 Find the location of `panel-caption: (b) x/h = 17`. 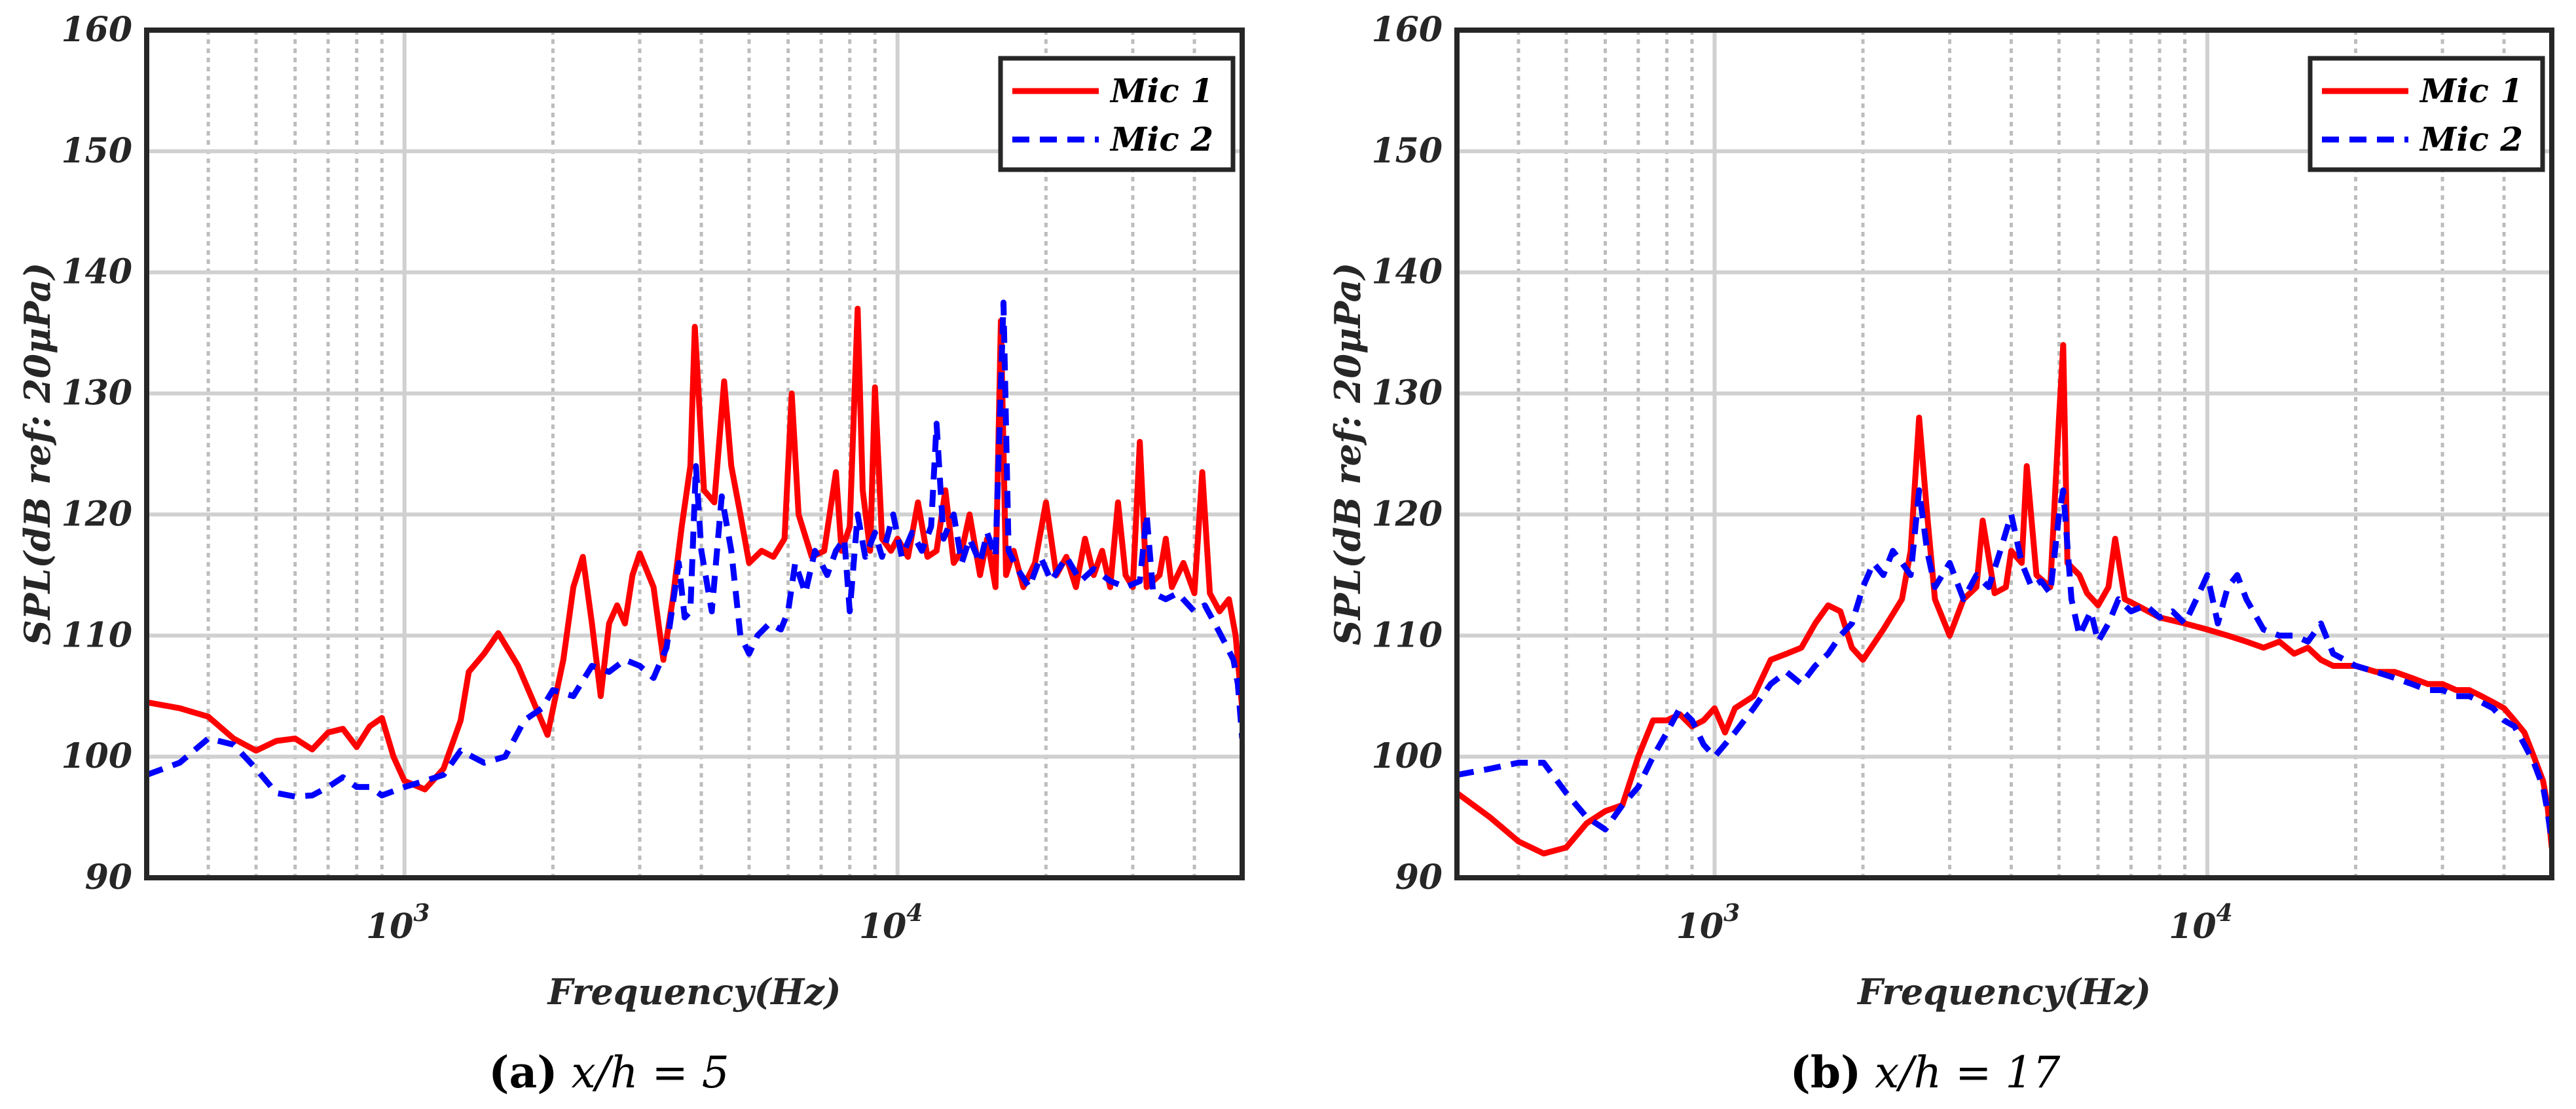

panel-caption: (b) x/h = 17 is located at coordinates (1925, 1072).